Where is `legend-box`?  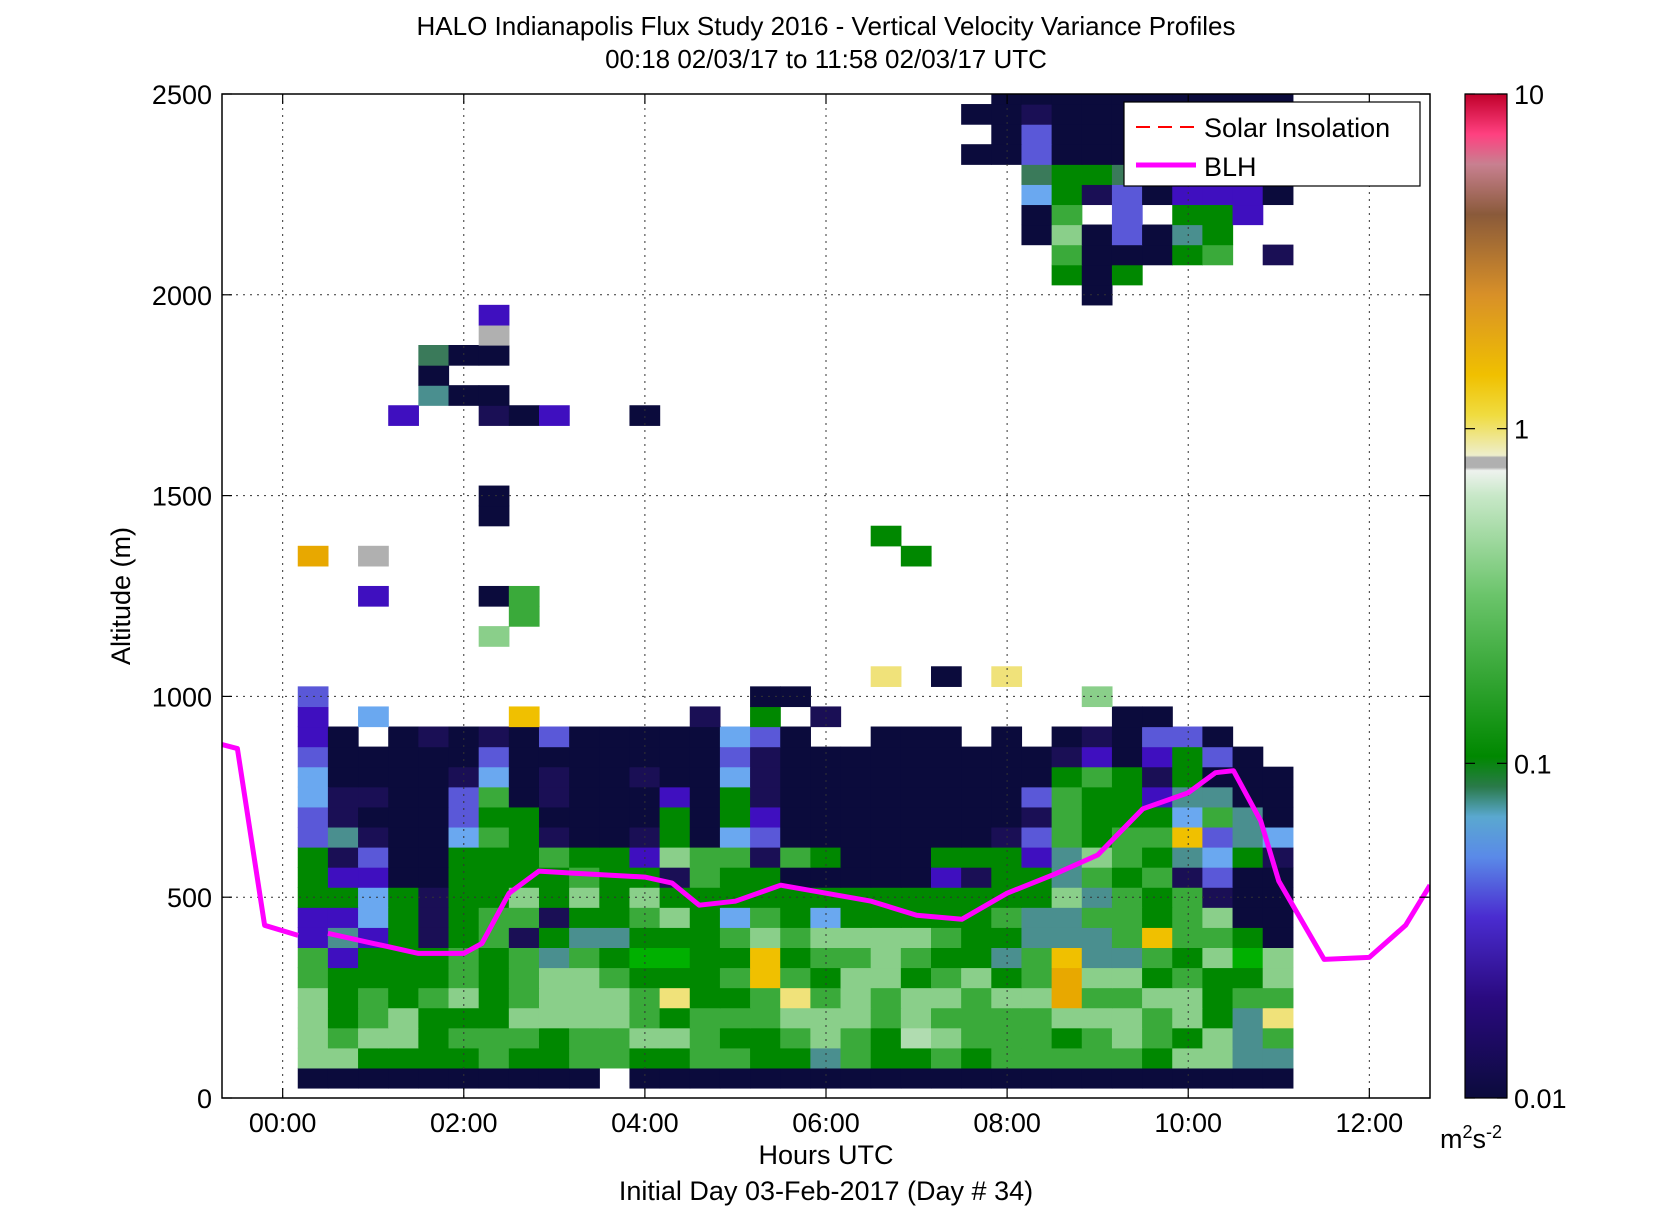
legend-box is located at coordinates (1272, 144).